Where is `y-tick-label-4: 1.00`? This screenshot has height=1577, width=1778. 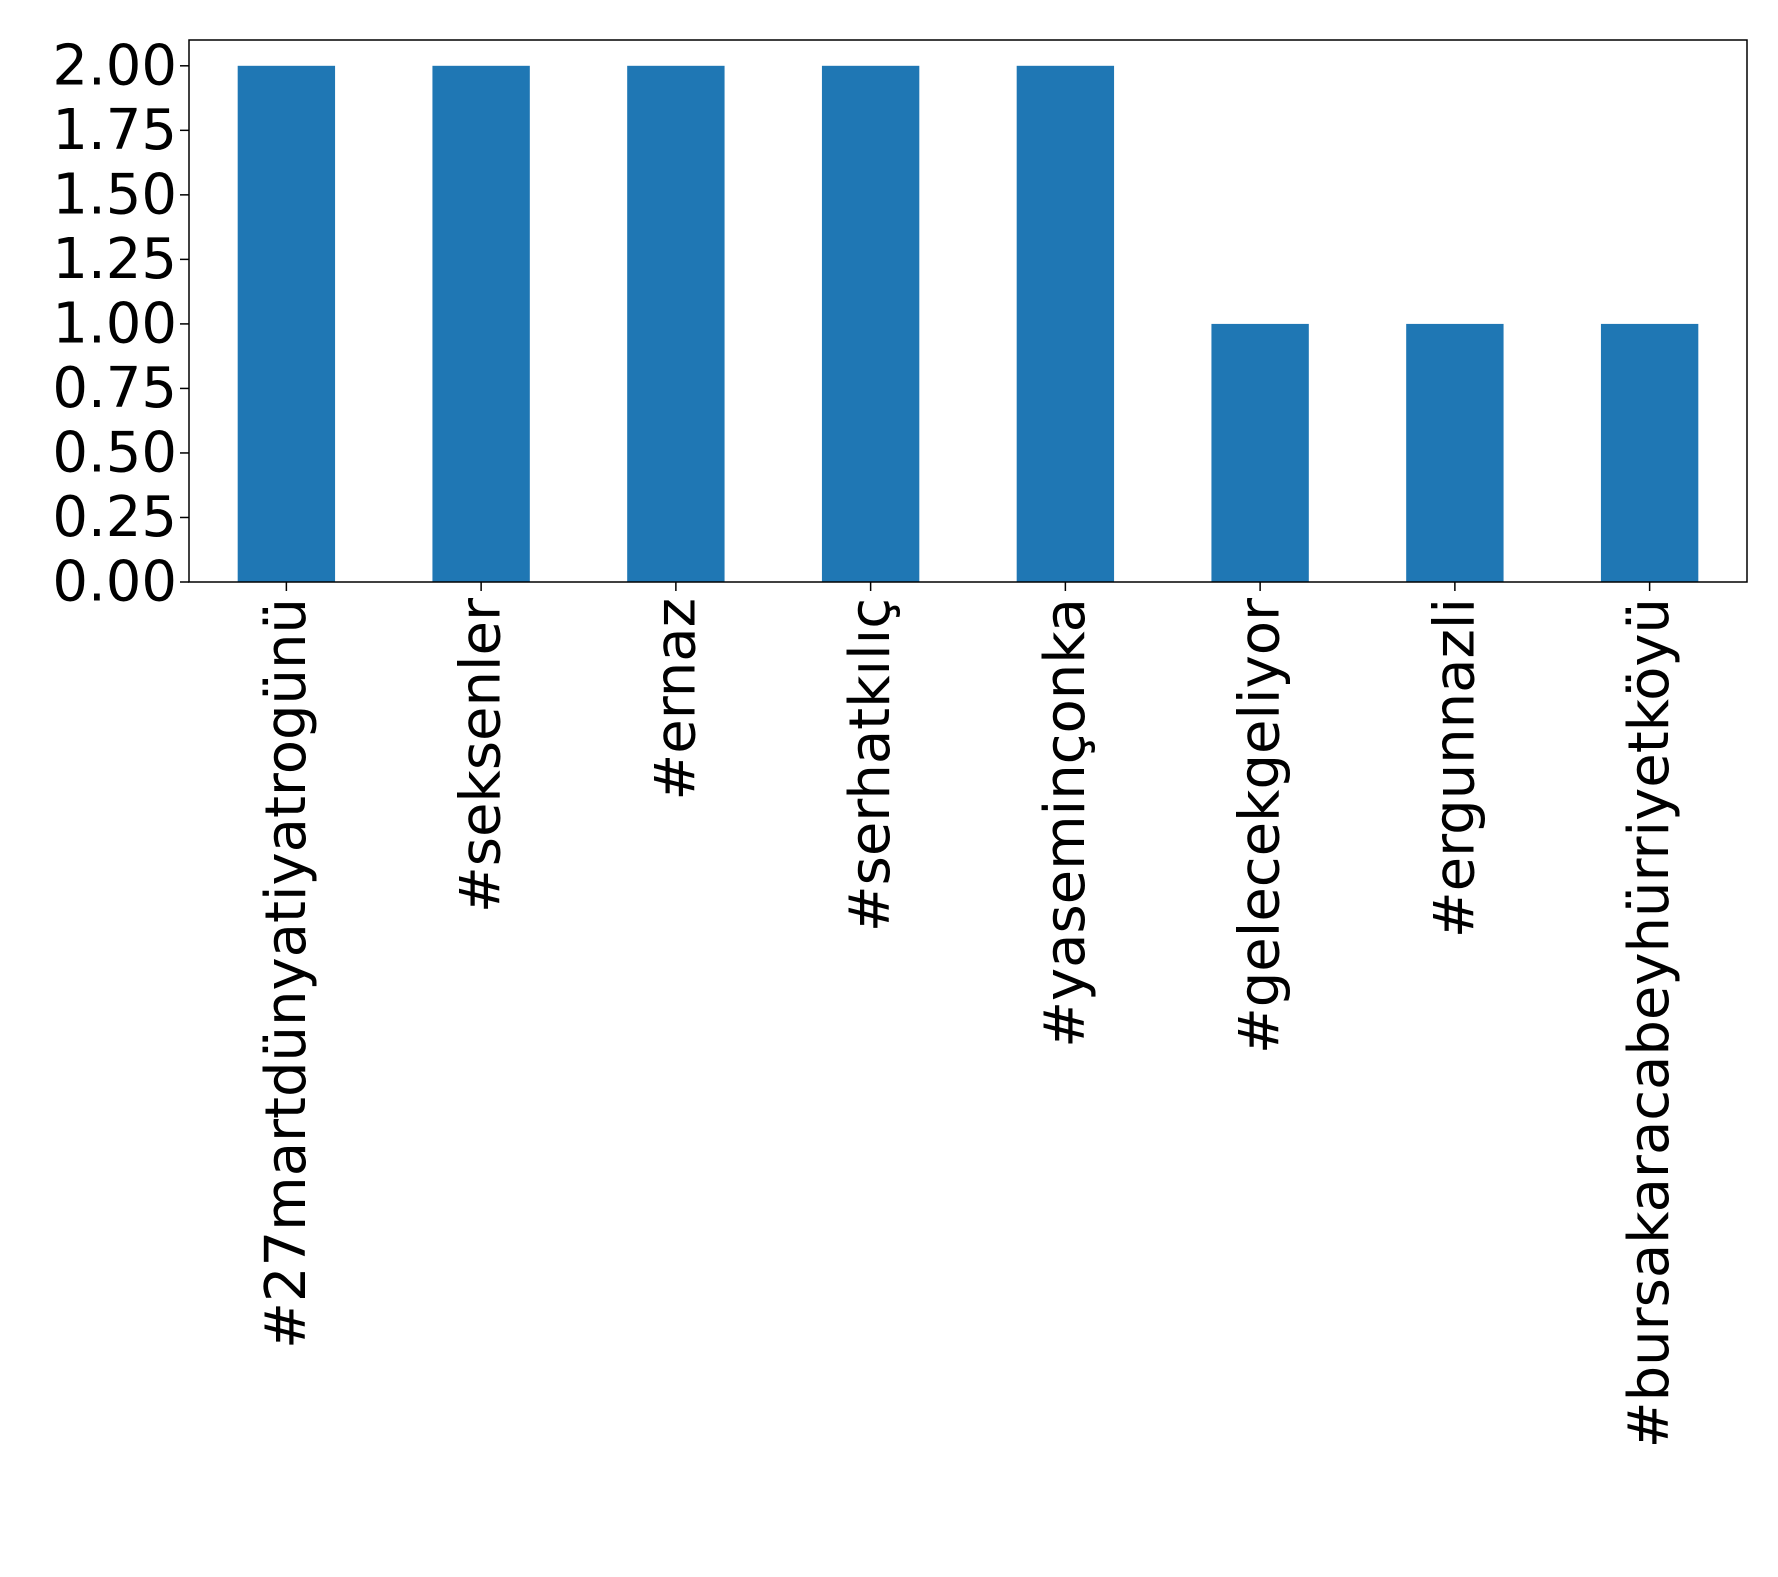 y-tick-label-4: 1.00 is located at coordinates (114, 323).